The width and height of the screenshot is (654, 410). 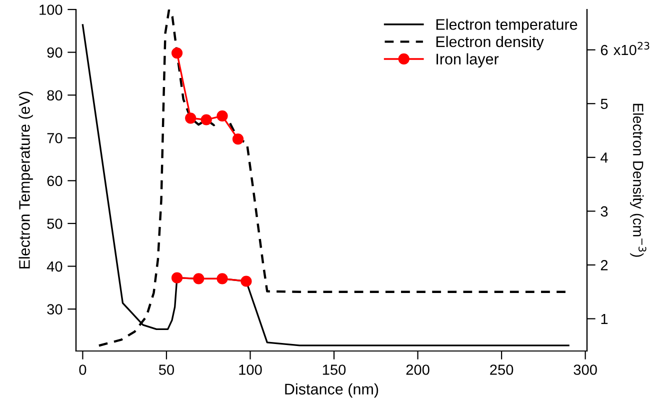 What do you see at coordinates (418, 369) in the screenshot?
I see `x-tick-label: 200` at bounding box center [418, 369].